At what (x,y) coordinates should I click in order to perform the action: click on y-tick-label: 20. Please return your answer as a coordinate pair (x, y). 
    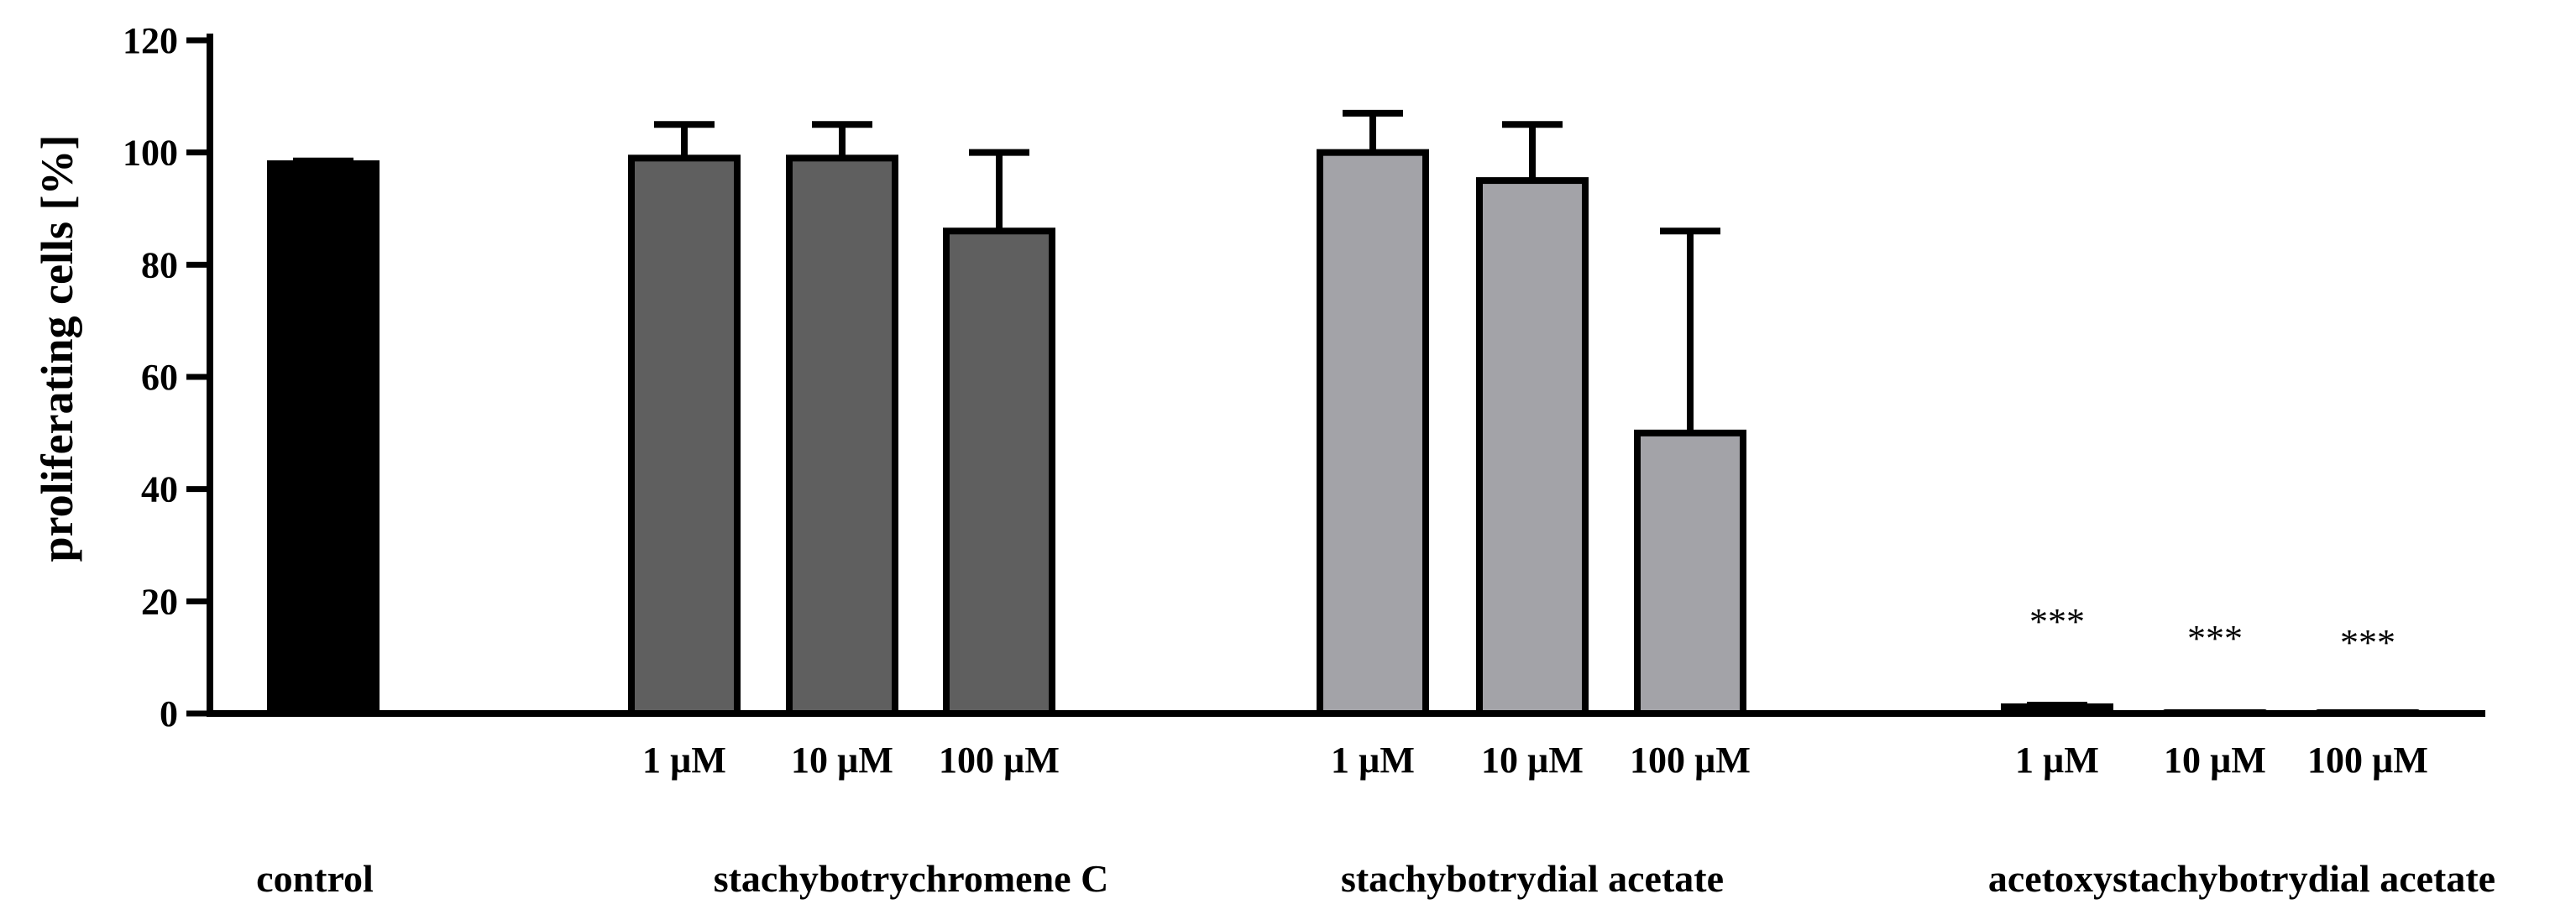
    Looking at the image, I should click on (160, 601).